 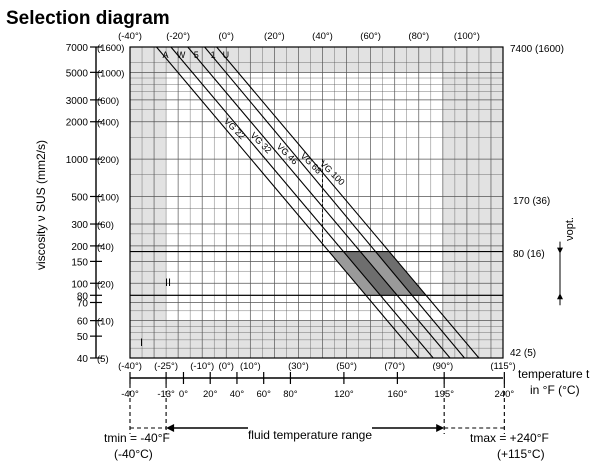 What do you see at coordinates (502, 366) in the screenshot?
I see `bottom-c-tick-label: (115°)` at bounding box center [502, 366].